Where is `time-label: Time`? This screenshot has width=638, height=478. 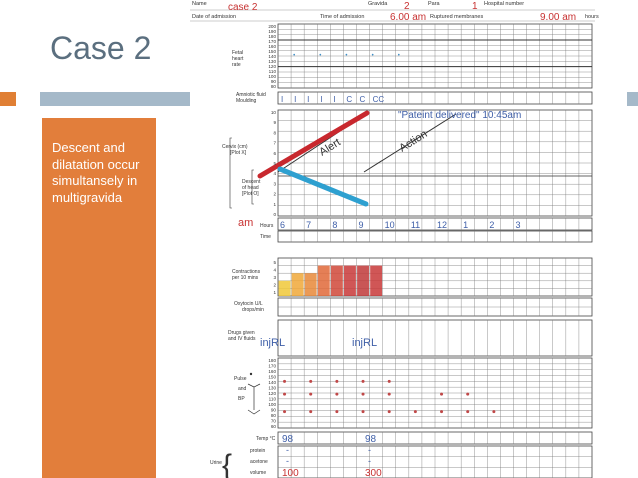
time-label: Time is located at coordinates (265, 237).